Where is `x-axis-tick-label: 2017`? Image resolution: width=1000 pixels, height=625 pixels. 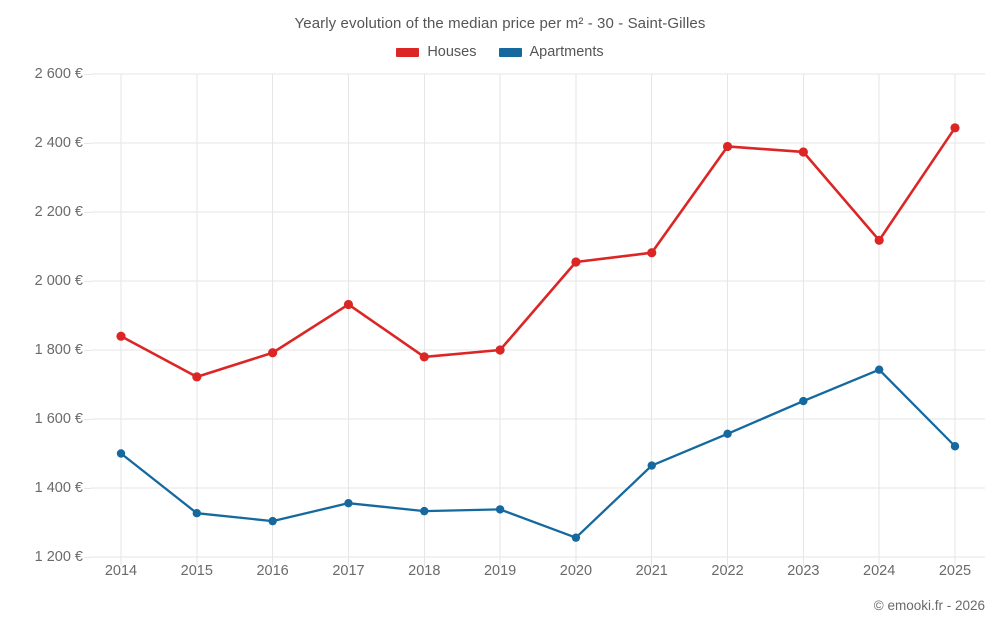 x-axis-tick-label: 2017 is located at coordinates (348, 571).